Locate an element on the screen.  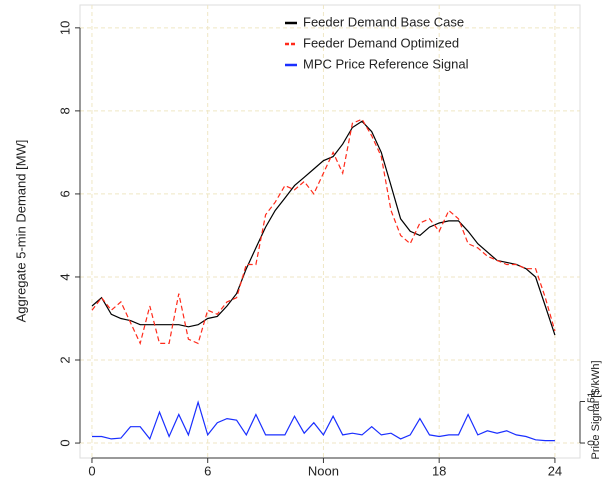
y2-tick-label: 0 is located at coordinates (592, 443).